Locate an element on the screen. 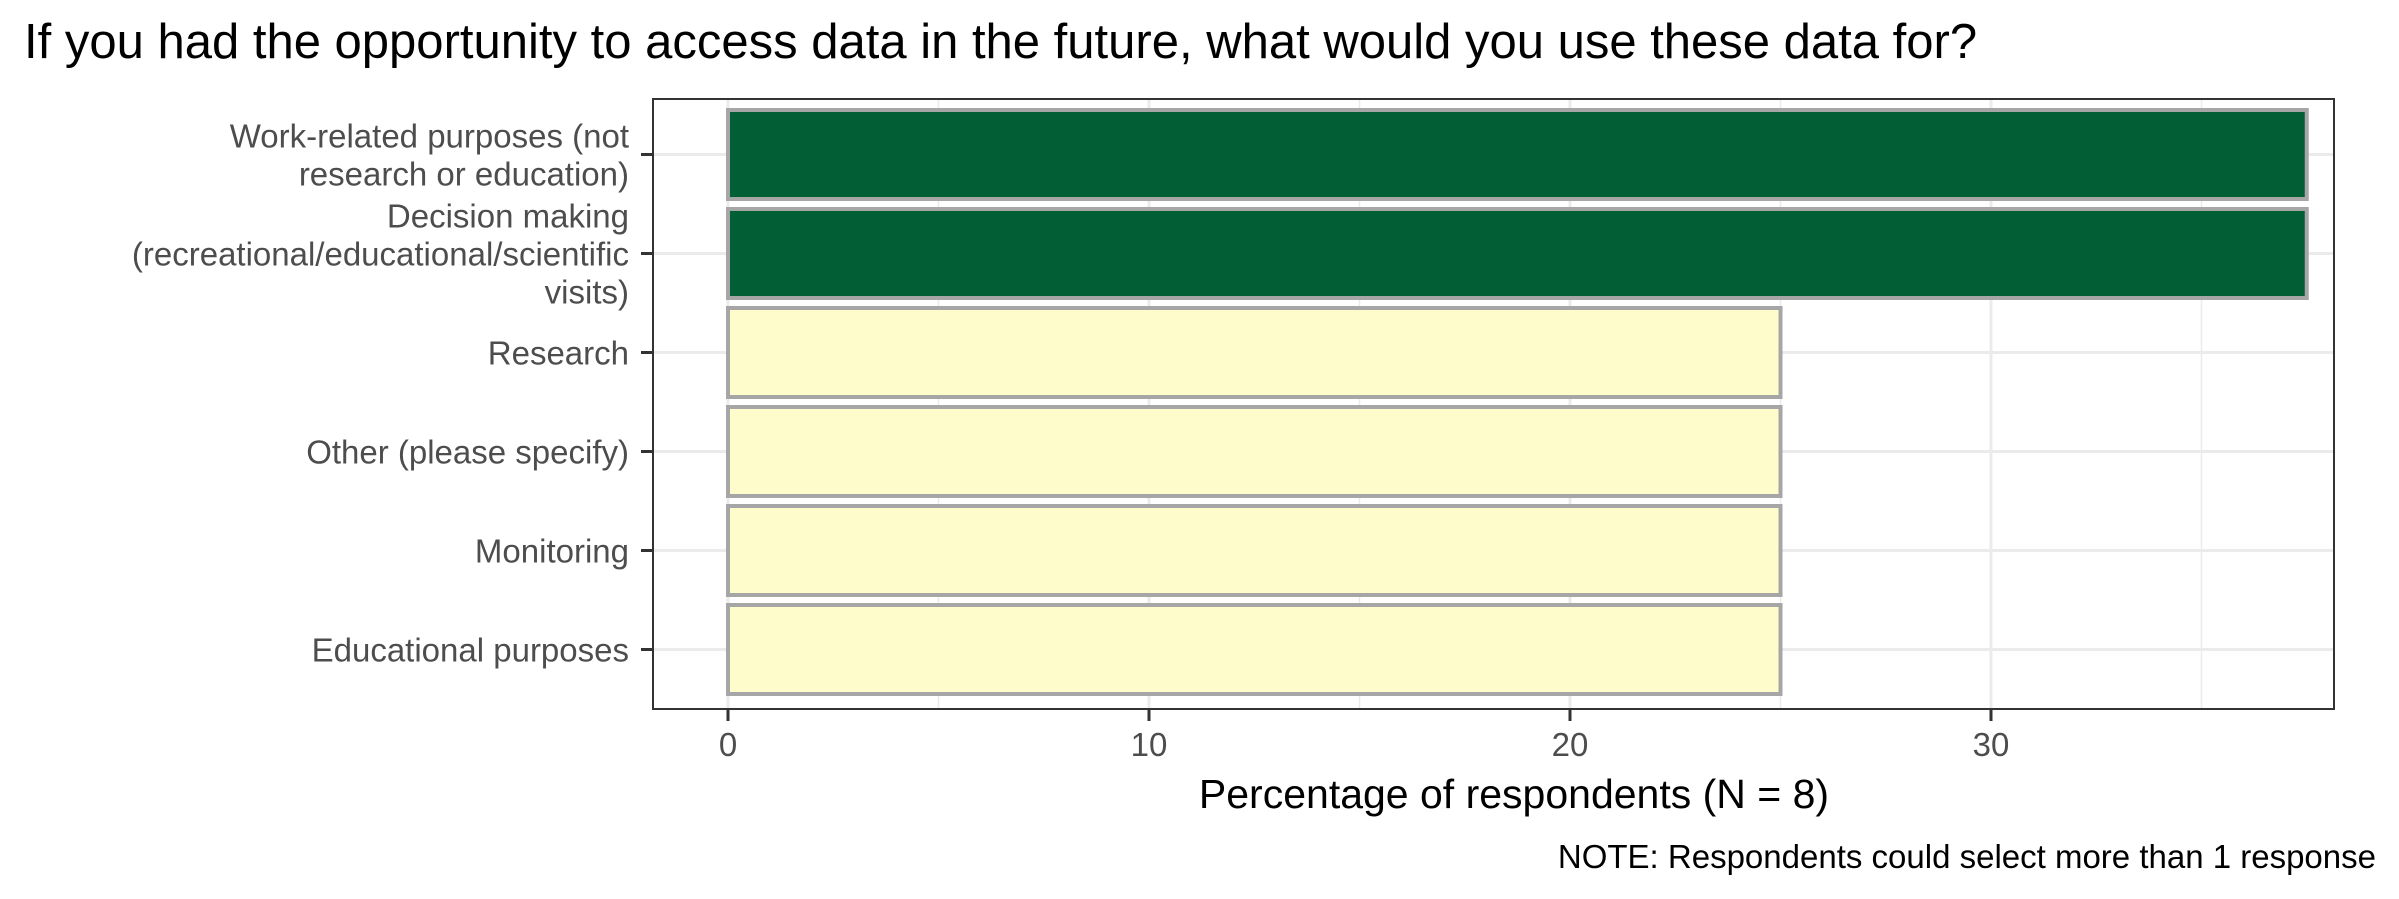 Image resolution: width=2399 pixels, height=899 pixels. x-tick-label: 0 is located at coordinates (728, 744).